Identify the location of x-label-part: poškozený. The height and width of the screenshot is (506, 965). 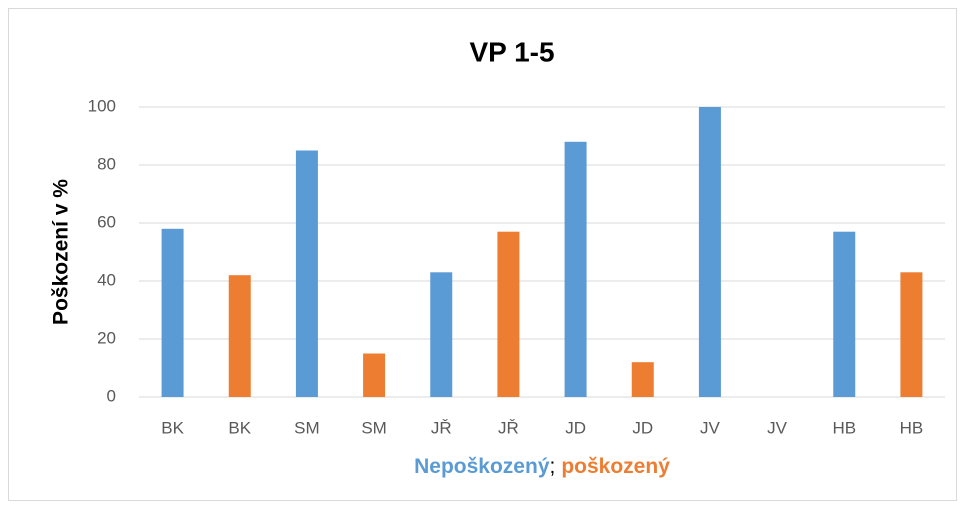
(615, 466).